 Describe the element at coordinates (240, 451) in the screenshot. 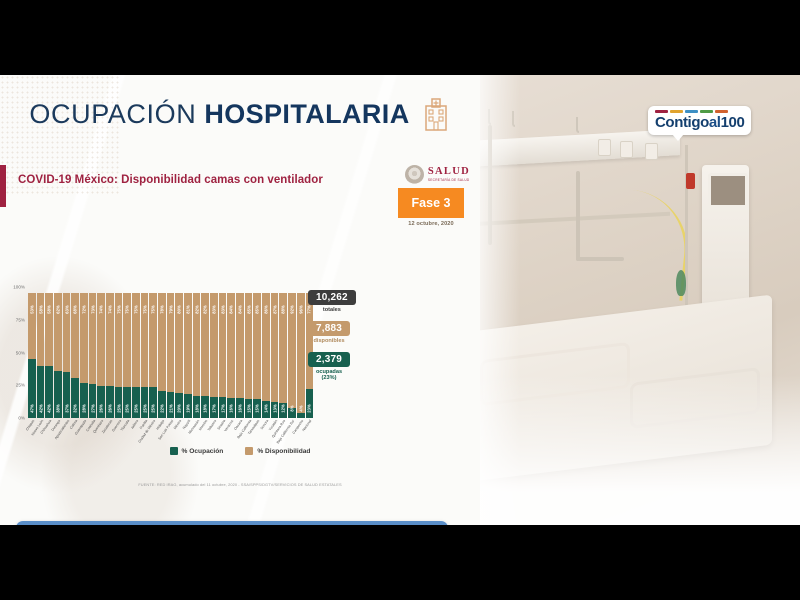

I see `chart-legend: % Ocupación % Disponibilidad` at that location.